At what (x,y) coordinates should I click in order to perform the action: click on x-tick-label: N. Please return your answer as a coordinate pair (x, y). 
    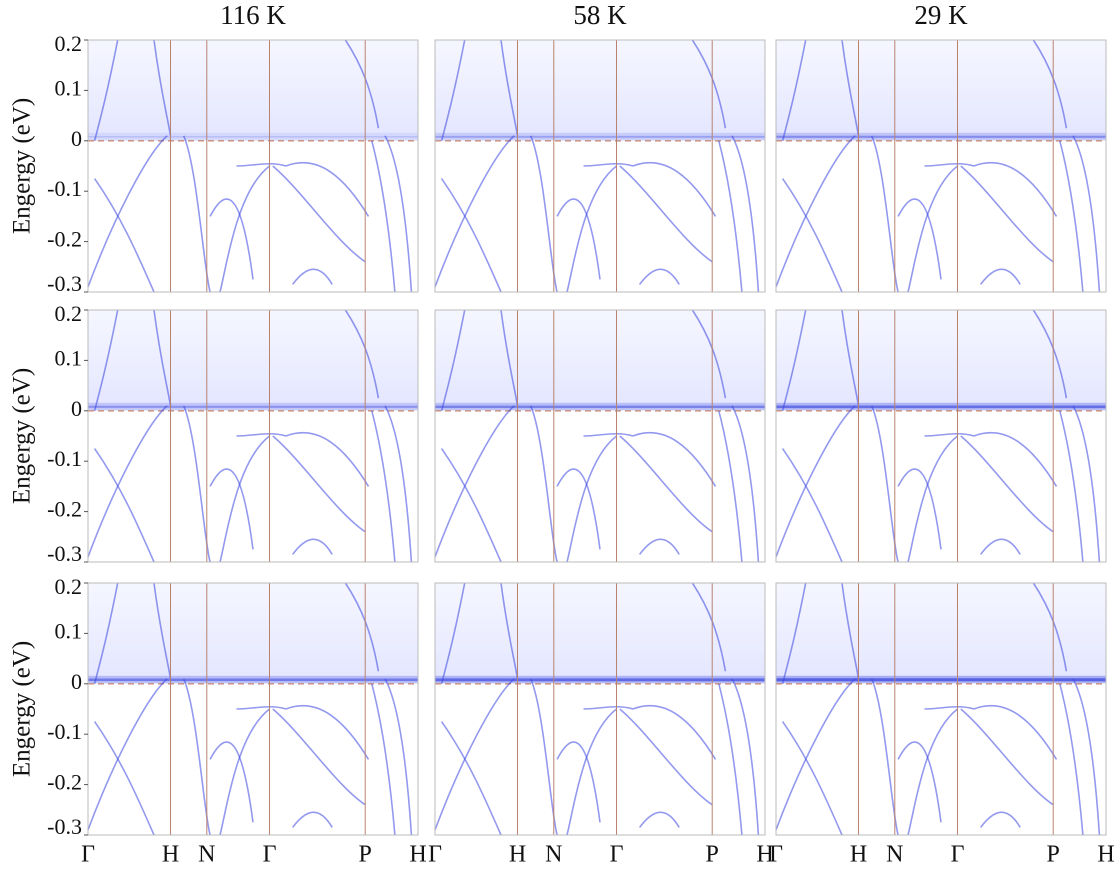
    Looking at the image, I should click on (206, 855).